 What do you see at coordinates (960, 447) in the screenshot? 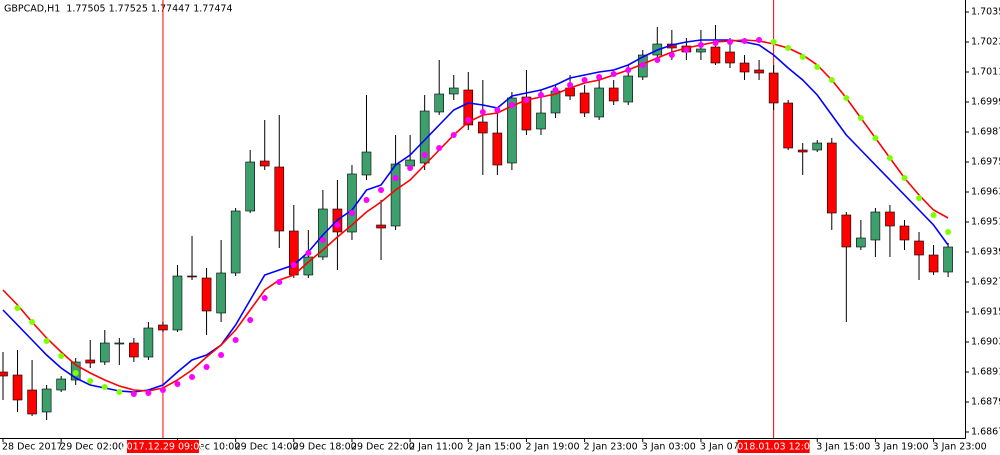
I see `x-tick-label: 3 Jan 23:00` at bounding box center [960, 447].